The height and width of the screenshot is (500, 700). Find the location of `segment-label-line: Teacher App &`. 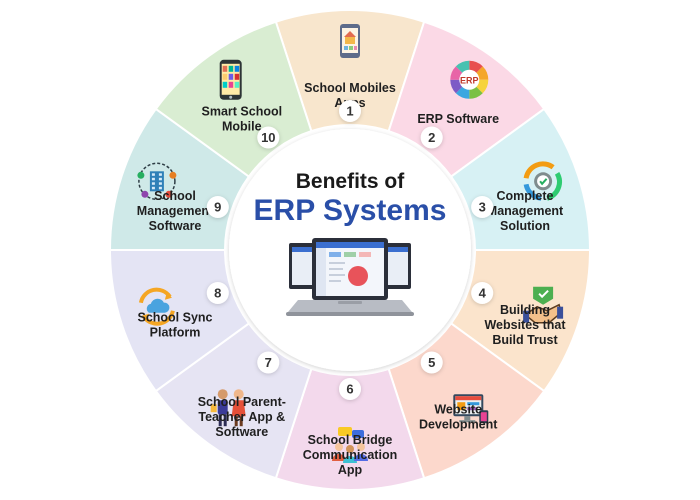

segment-label-line: Teacher App & is located at coordinates (241, 417).